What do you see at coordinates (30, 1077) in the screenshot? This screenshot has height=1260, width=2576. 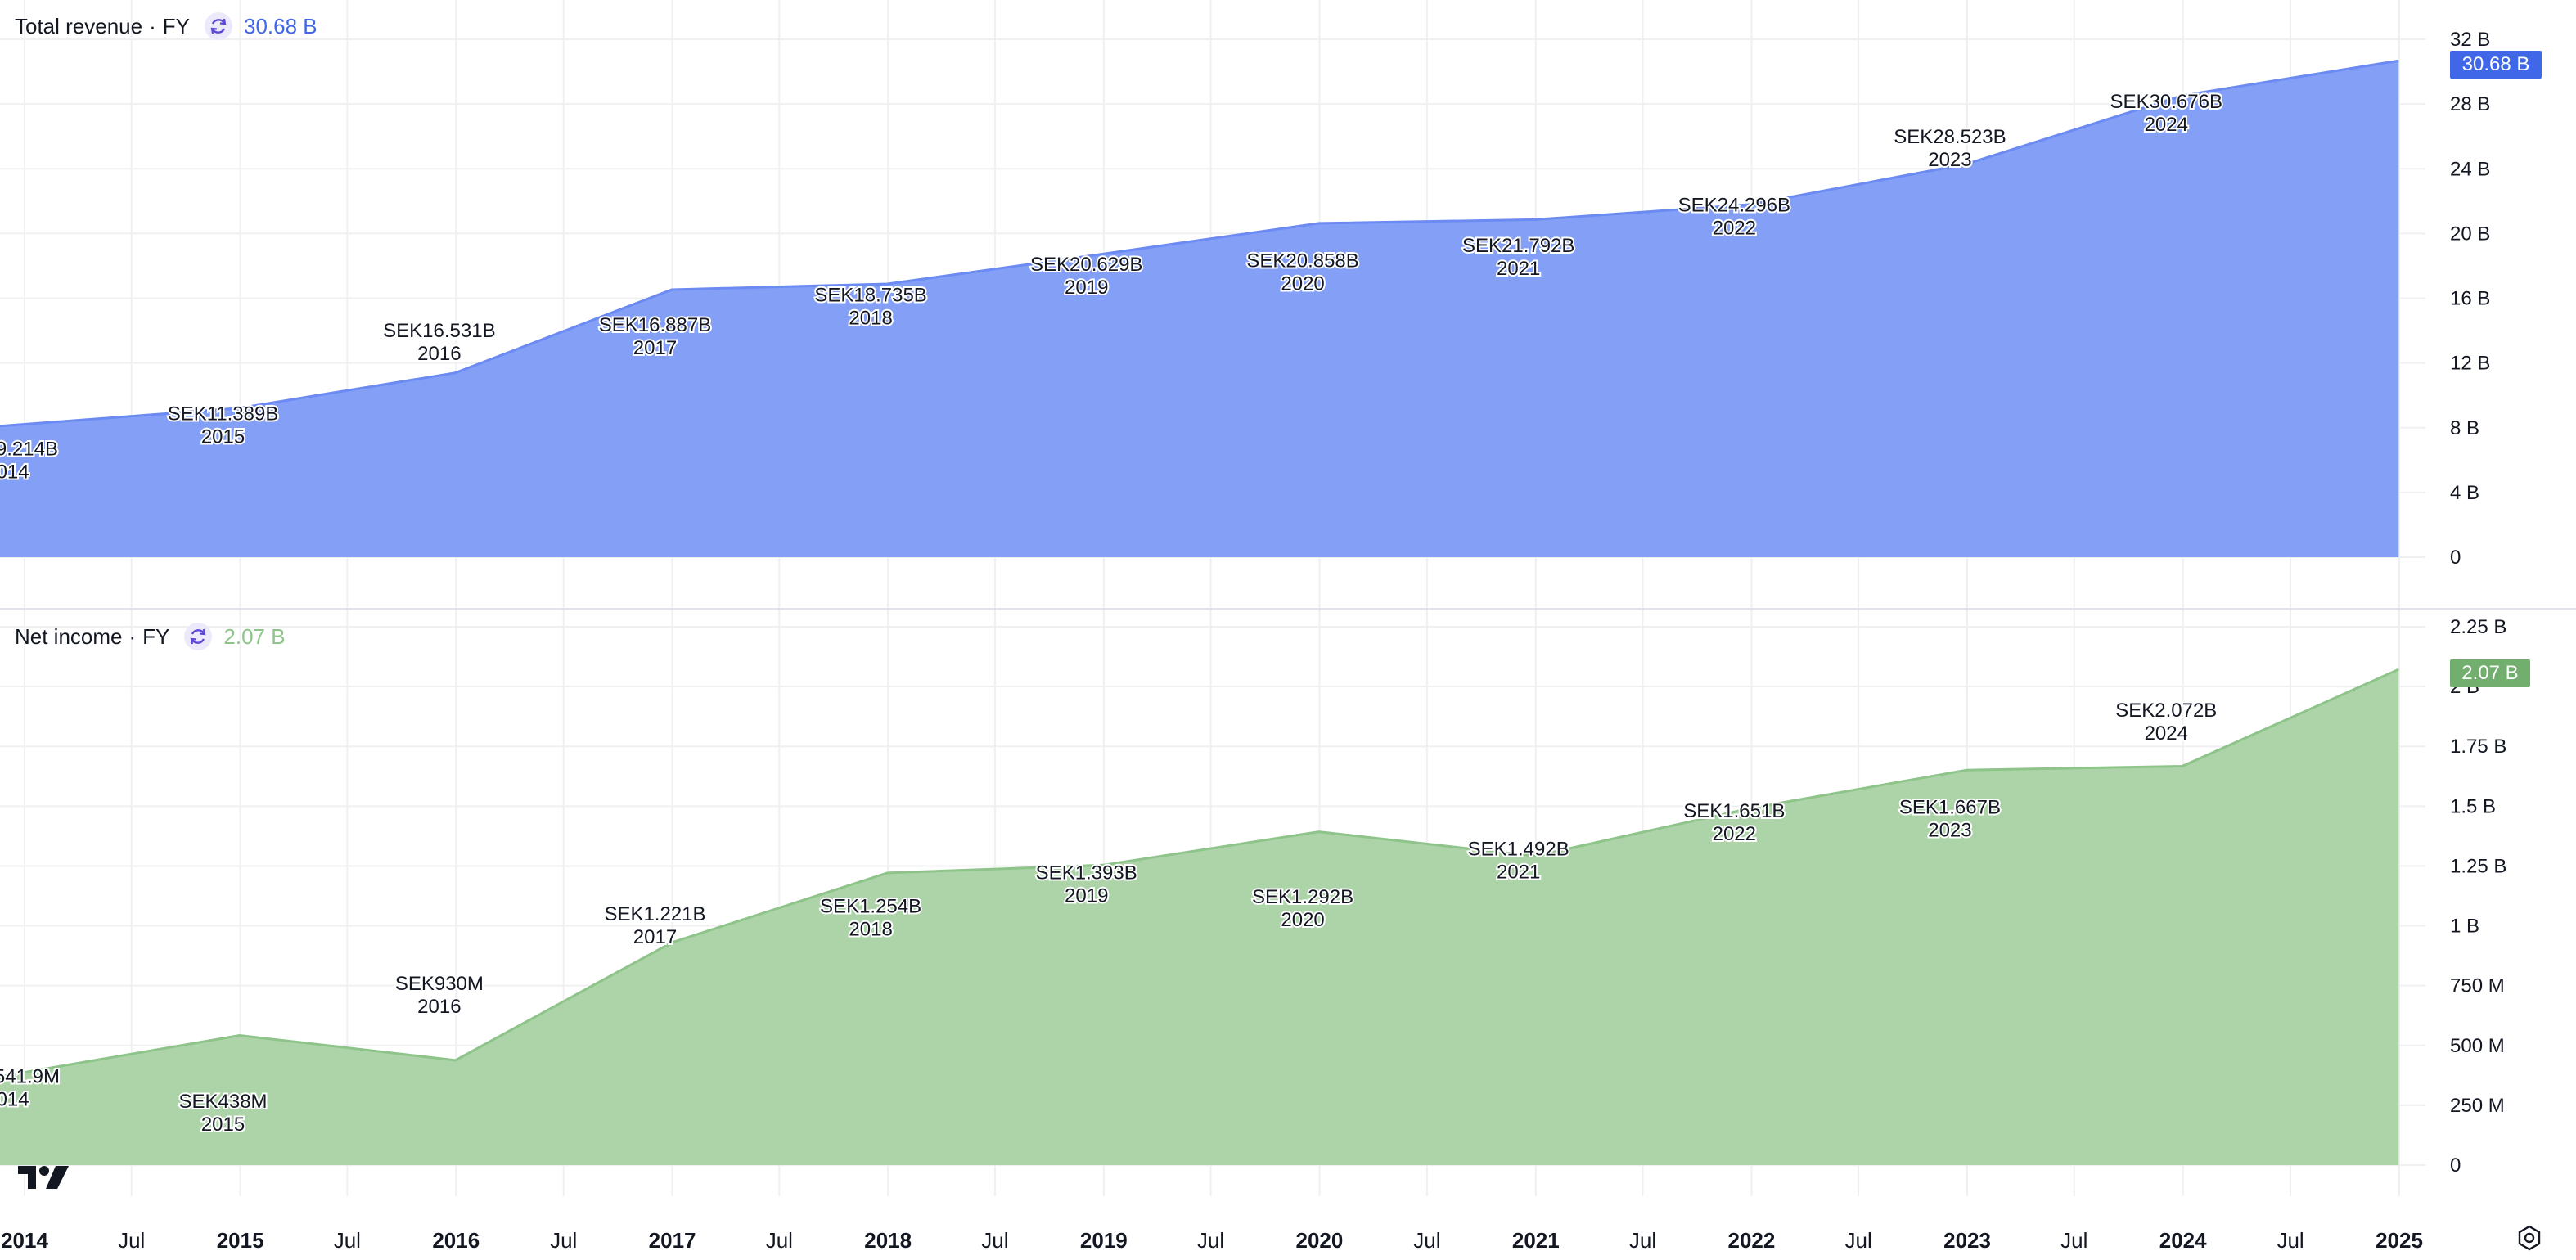 I see `data-label-value: SEK541.9M` at bounding box center [30, 1077].